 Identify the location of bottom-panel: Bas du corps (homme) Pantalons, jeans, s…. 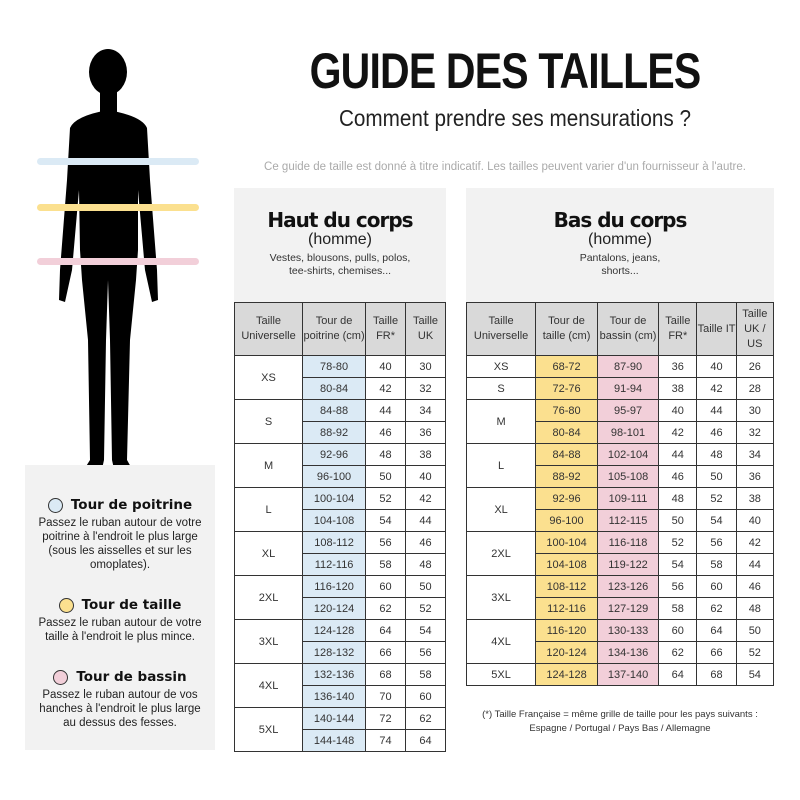
(620, 245).